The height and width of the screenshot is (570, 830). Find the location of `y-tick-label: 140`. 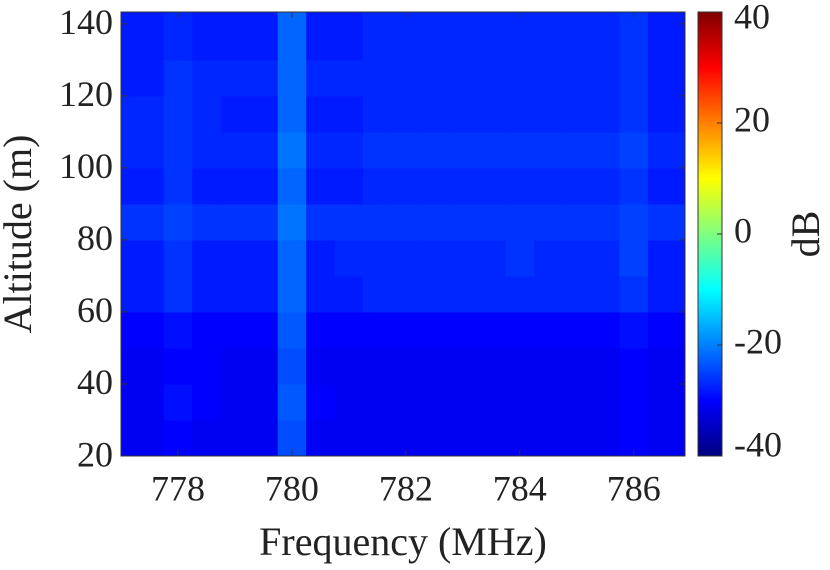

y-tick-label: 140 is located at coordinates (86, 22).